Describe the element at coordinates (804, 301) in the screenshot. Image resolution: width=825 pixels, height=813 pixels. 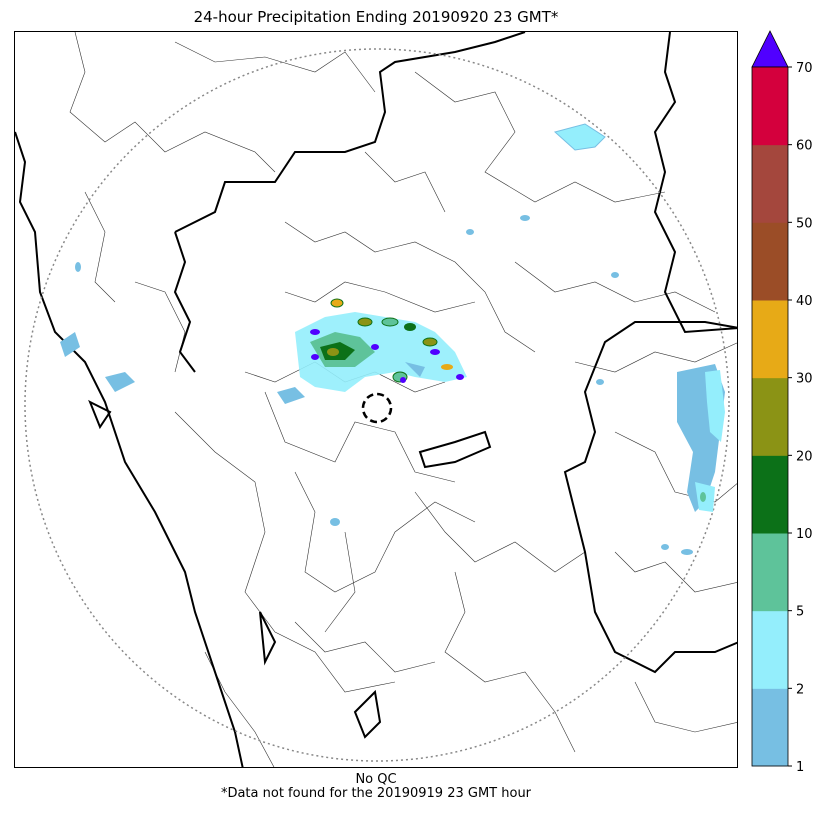
I see `colorbar-tick-label: 40` at that location.